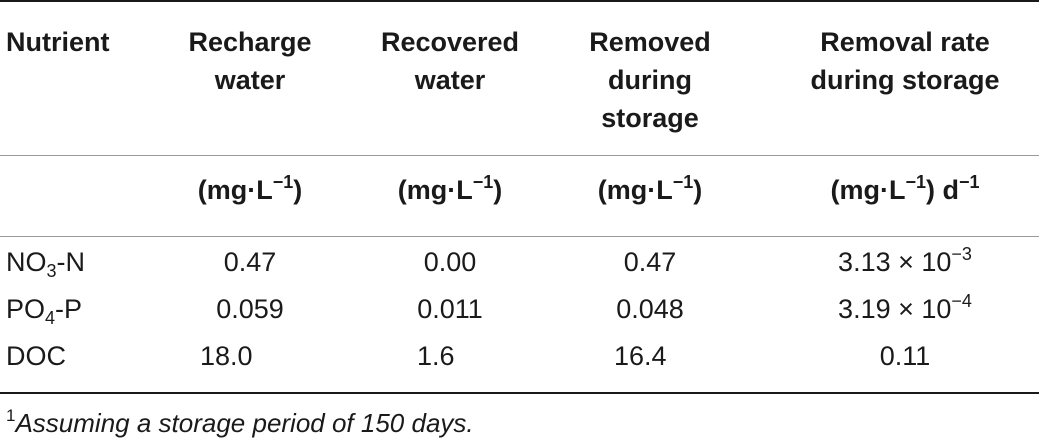  I want to click on header-removal-rate: Removal rate during storage, so click(905, 61).